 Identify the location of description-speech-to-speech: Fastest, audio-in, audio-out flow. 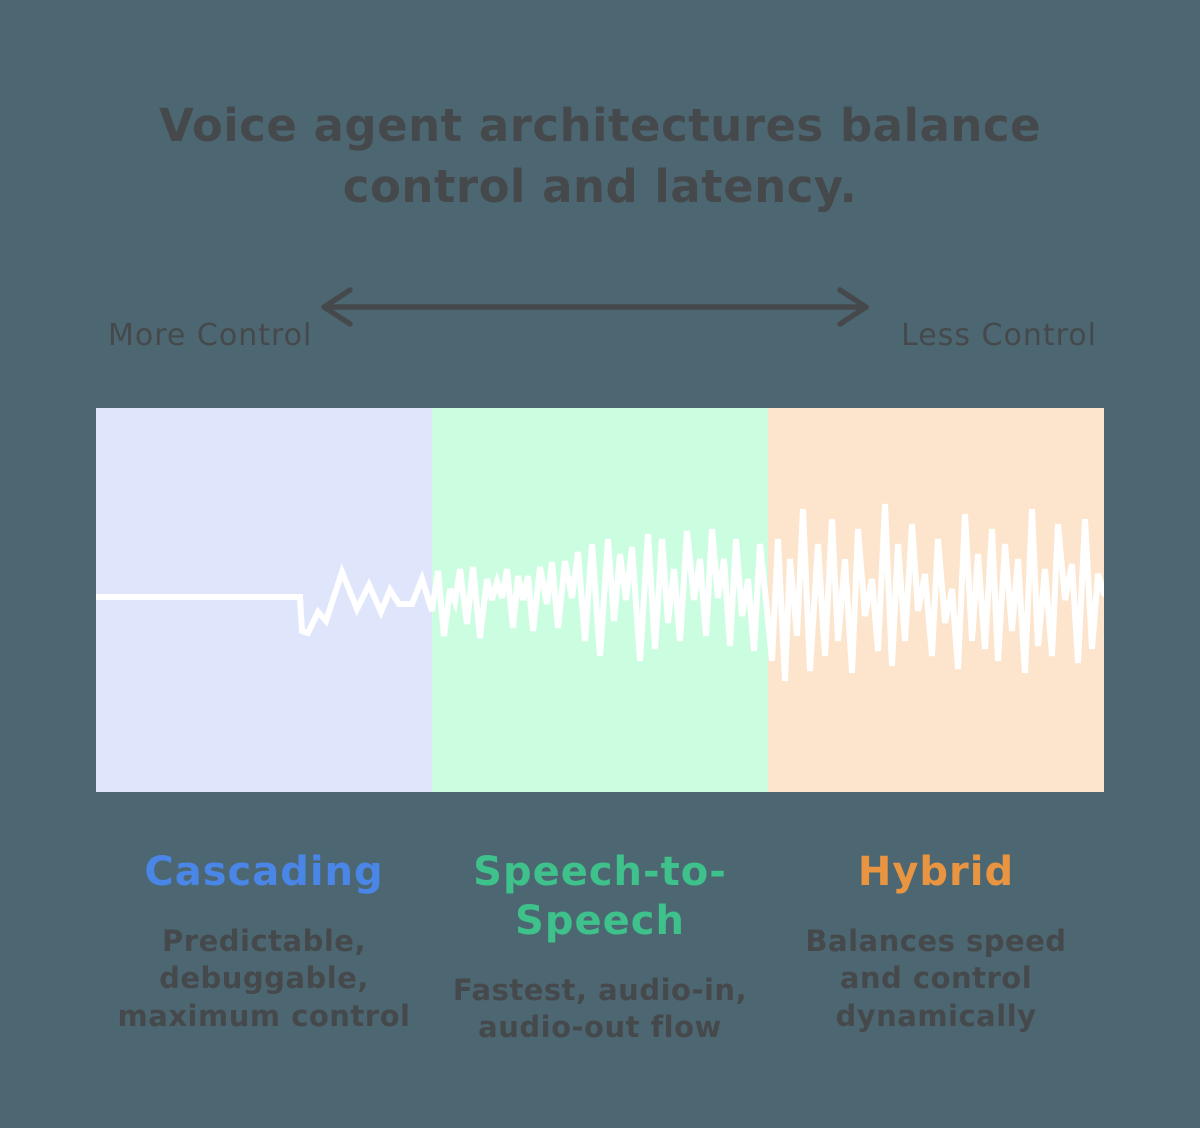
(600, 1008).